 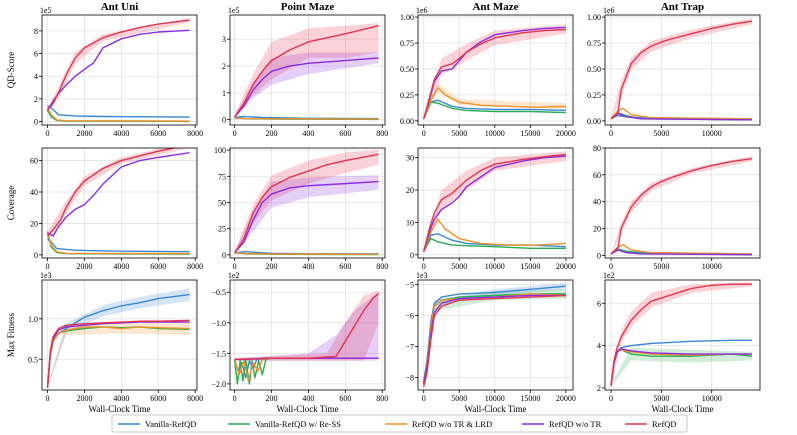 I want to click on y-tick-label: −0.5, so click(x=218, y=292).